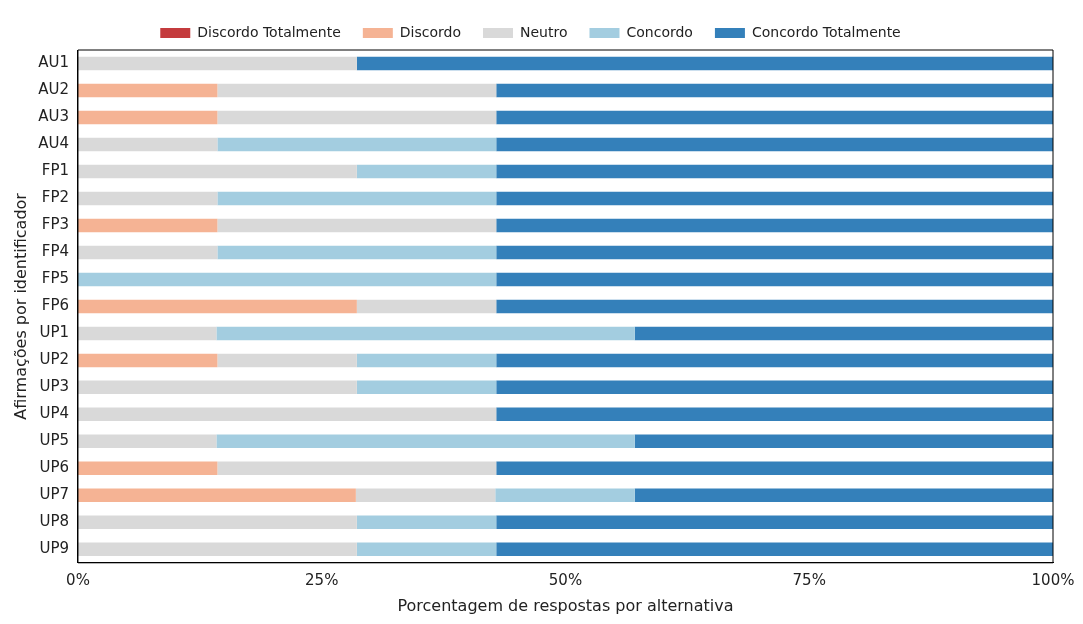  Describe the element at coordinates (565, 605) in the screenshot. I see `x-axis-title: Porcentagem de respostas por alternativa` at that location.